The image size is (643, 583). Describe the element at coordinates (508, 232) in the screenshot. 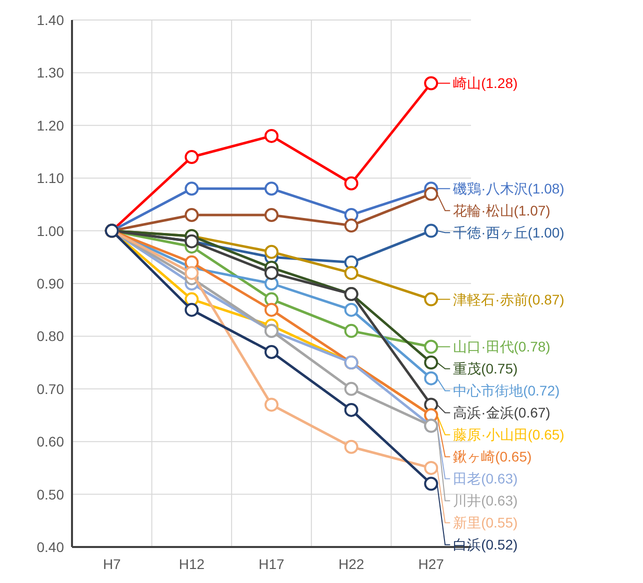

I see `legend-label: 千徳·西ヶ丘(1.00)` at that location.